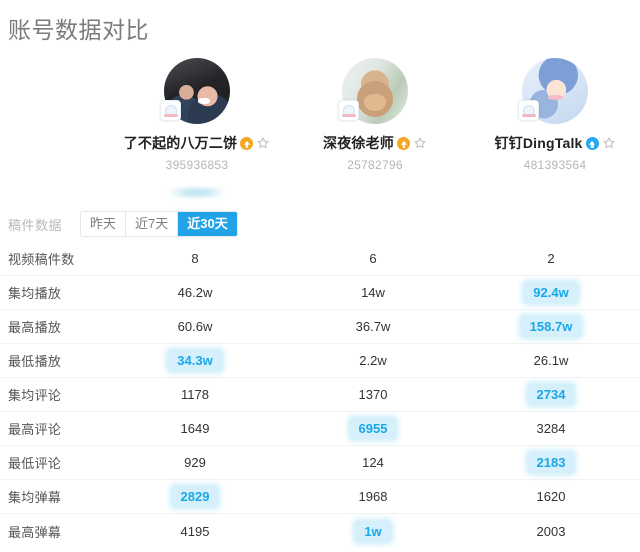 The height and width of the screenshot is (552, 640). I want to click on account-uid: 481393564, so click(555, 165).